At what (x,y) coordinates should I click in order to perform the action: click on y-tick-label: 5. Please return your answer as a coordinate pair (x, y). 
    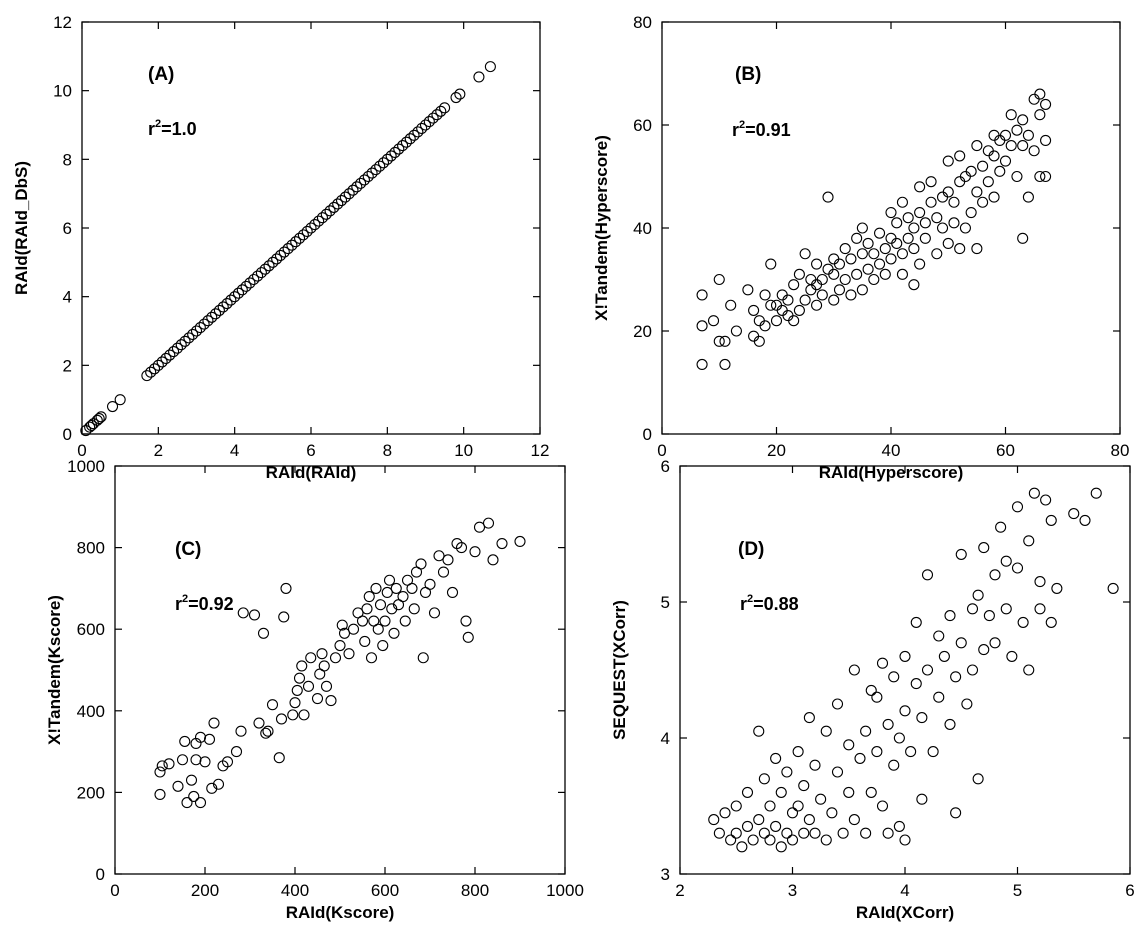
    Looking at the image, I should click on (665, 602).